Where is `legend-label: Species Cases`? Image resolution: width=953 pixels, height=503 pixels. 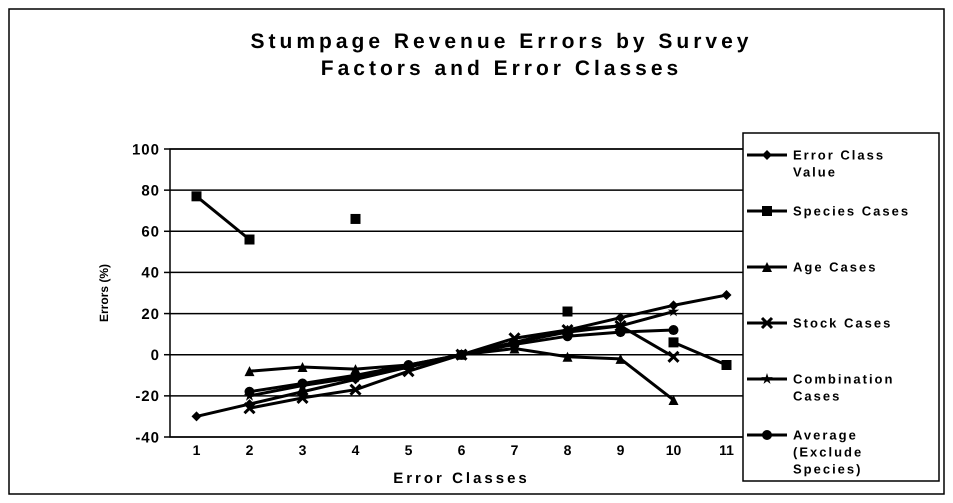 legend-label: Species Cases is located at coordinates (851, 211).